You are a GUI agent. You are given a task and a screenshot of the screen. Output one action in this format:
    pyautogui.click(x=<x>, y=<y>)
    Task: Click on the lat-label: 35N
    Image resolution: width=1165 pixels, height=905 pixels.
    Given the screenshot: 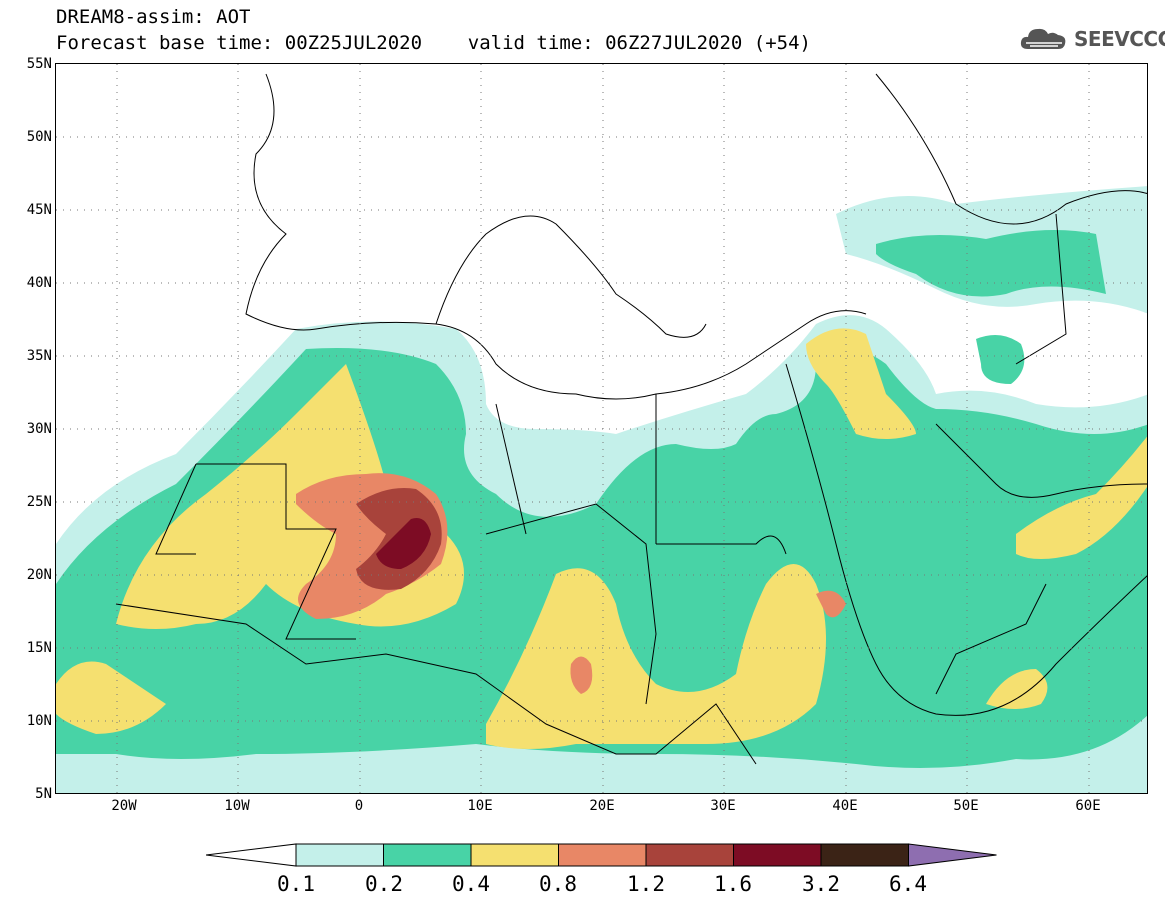 What is the action you would take?
    pyautogui.click(x=39, y=356)
    